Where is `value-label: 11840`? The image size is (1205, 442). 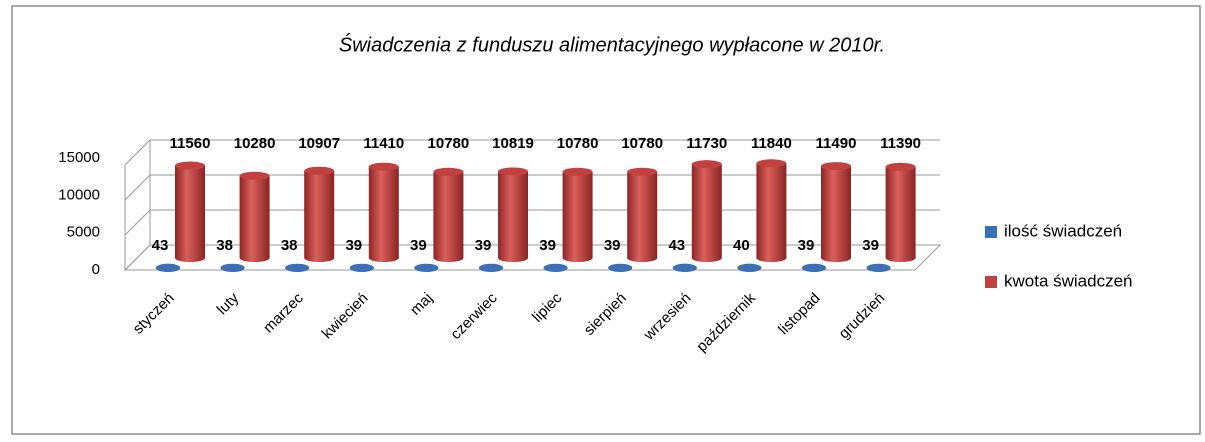
value-label: 11840 is located at coordinates (771, 143).